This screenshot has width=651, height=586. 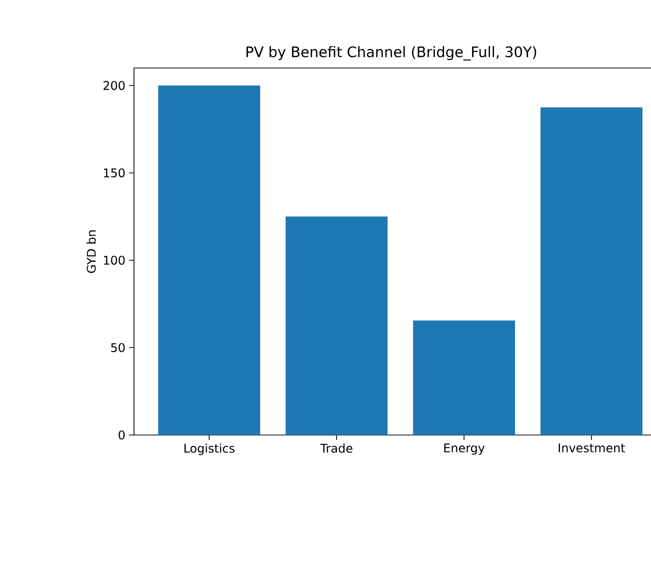 I want to click on x-tick-label: Energy, so click(x=464, y=449).